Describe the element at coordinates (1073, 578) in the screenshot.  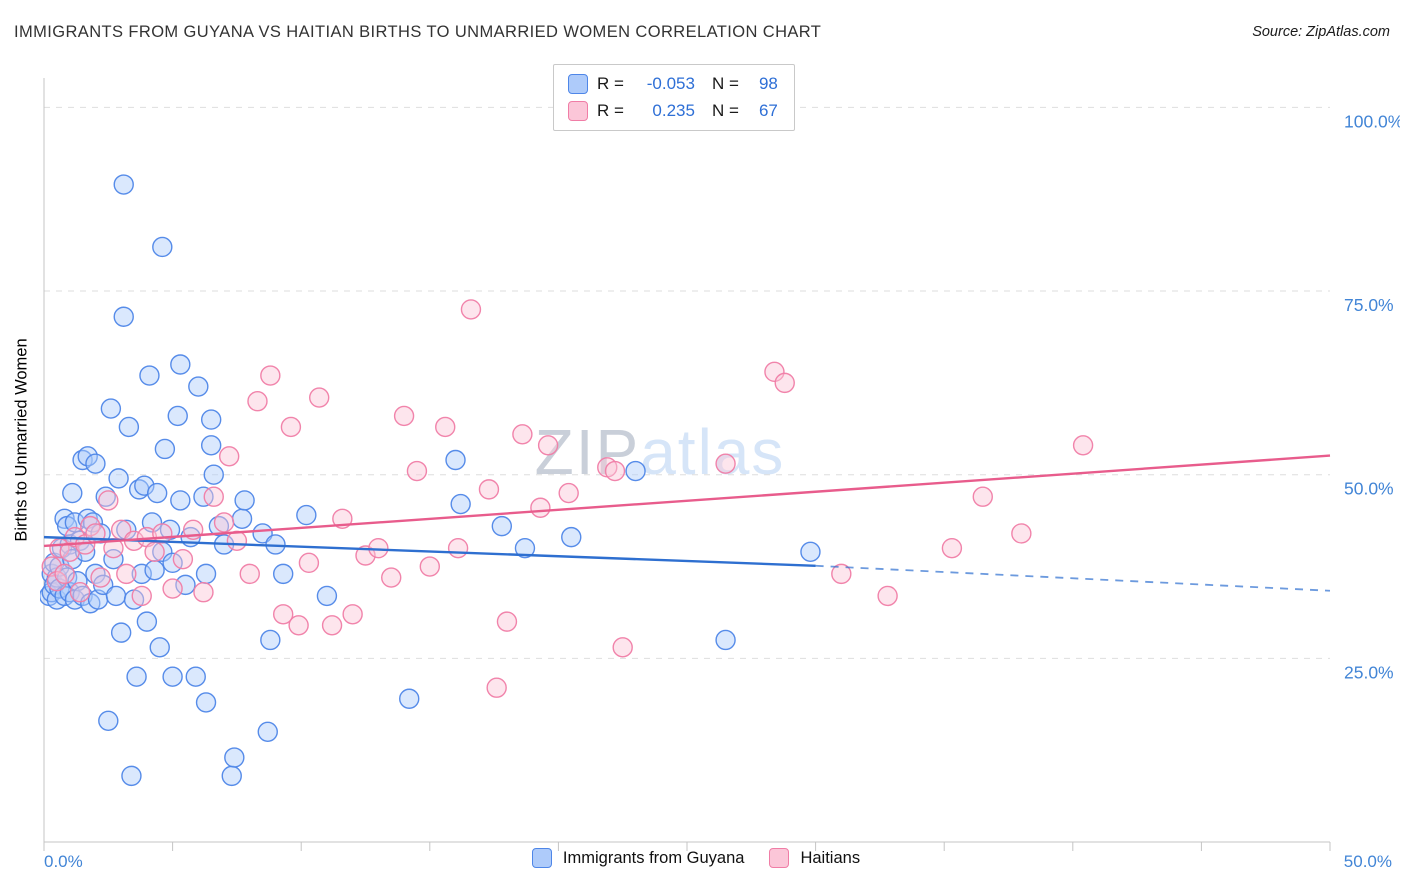
I see `trend-line-guyana-extrapolated` at that location.